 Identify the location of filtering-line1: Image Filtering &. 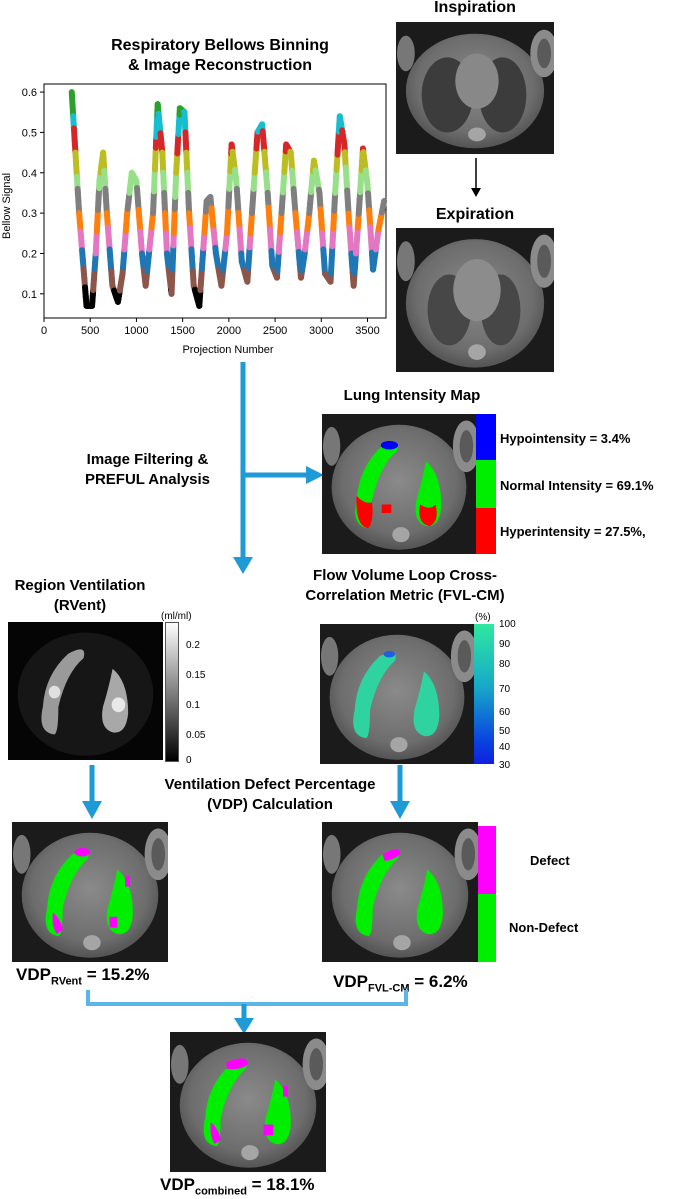
(147, 459).